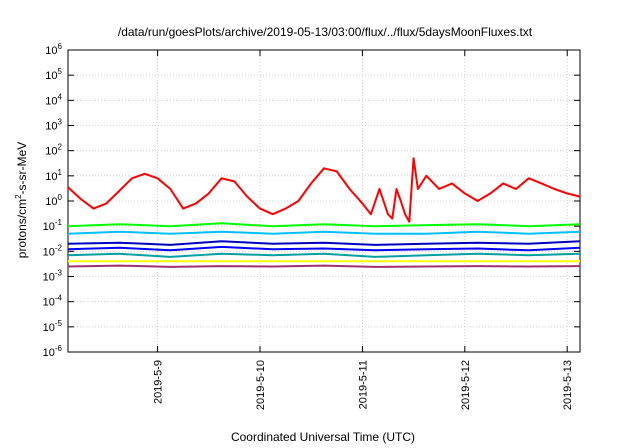 The image size is (640, 448). I want to click on y-tick-label: 10², so click(53, 150).